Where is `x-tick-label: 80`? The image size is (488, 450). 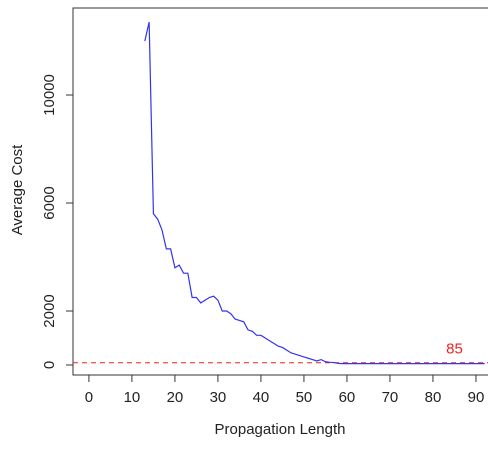 x-tick-label: 80 is located at coordinates (433, 397).